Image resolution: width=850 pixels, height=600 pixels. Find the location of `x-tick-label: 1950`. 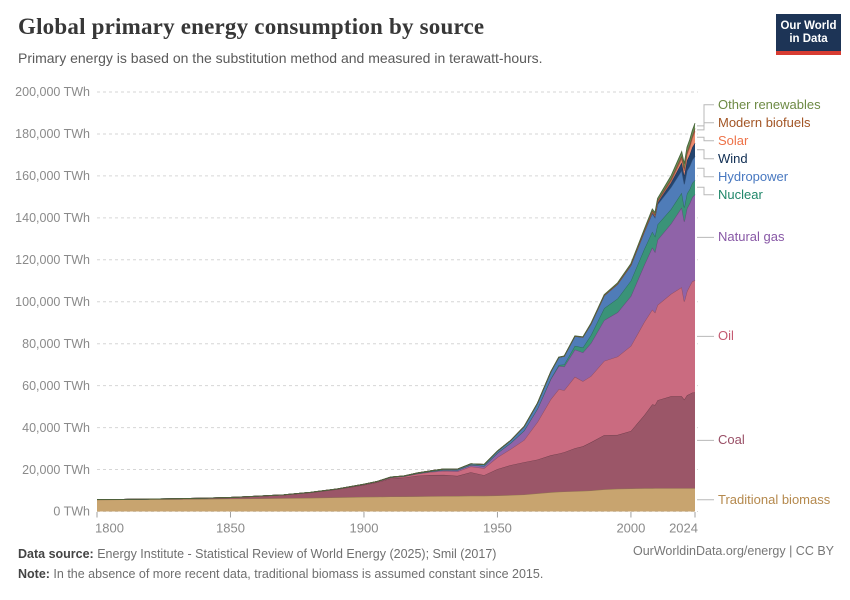

x-tick-label: 1950 is located at coordinates (497, 528).